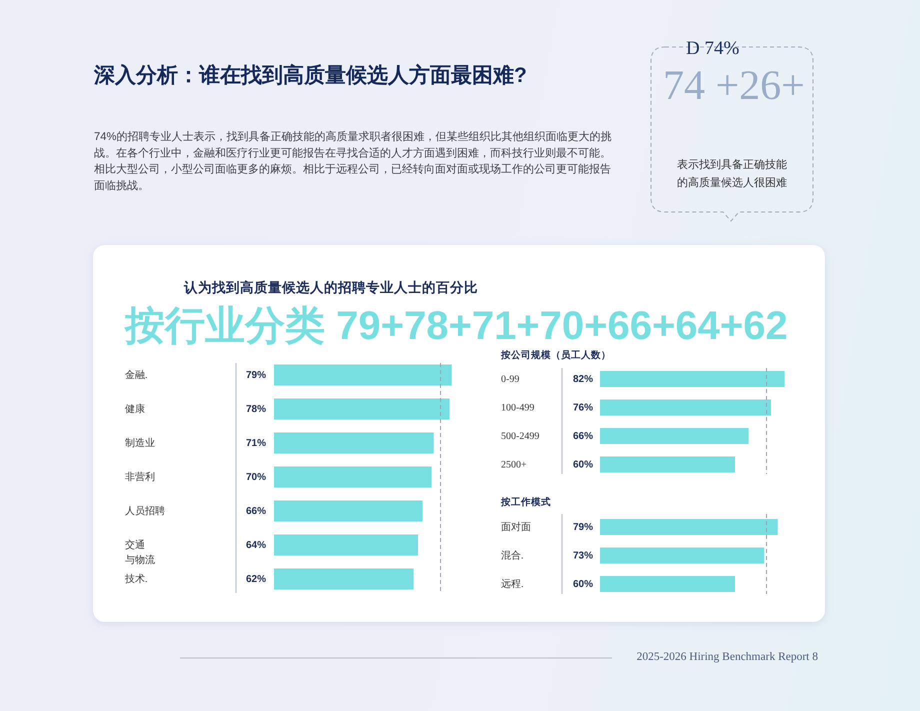  What do you see at coordinates (330, 286) in the screenshot?
I see `chart-title: 认为找到高质量候选人的招聘专业人士的百分比` at bounding box center [330, 286].